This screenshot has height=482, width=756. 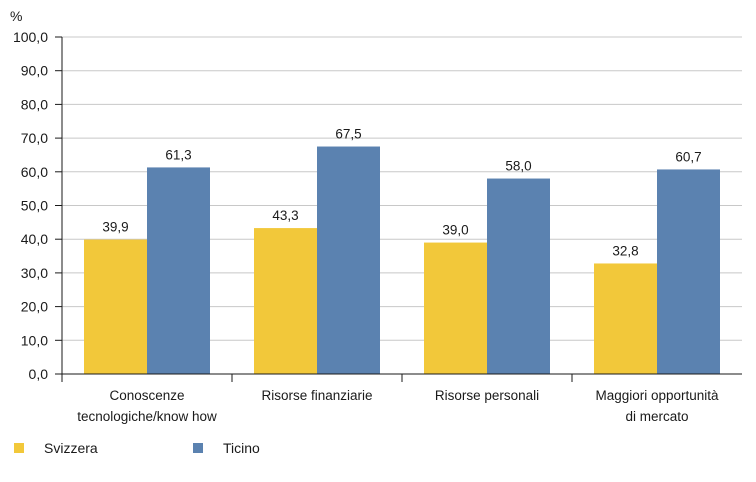 What do you see at coordinates (115, 227) in the screenshot?
I see `data-label: 39,9` at bounding box center [115, 227].